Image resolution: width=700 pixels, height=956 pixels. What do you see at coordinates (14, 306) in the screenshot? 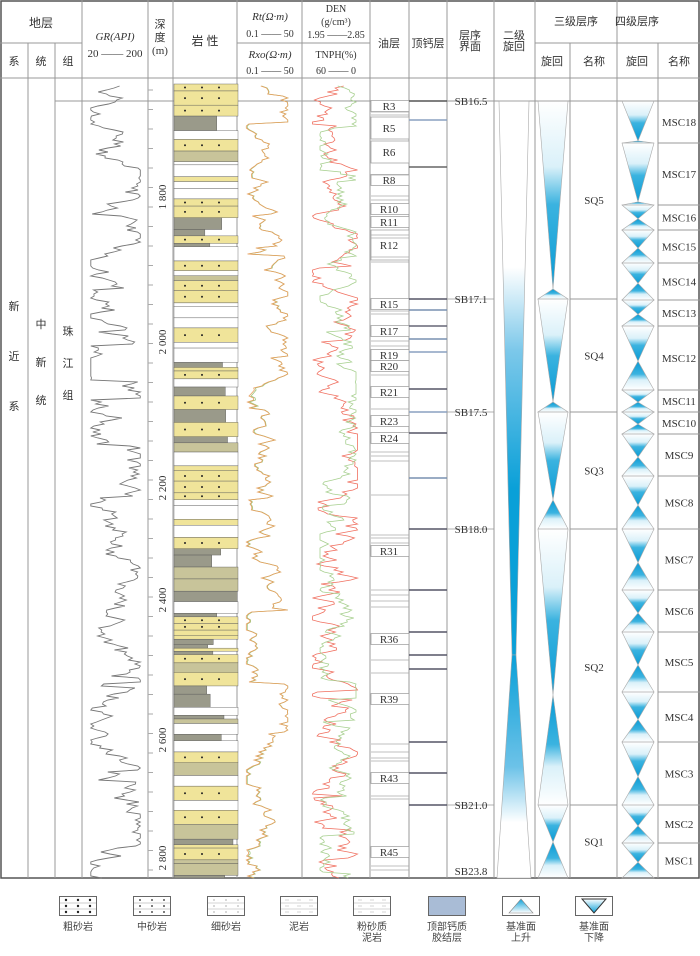
I see `strata-system-char: 新` at bounding box center [14, 306].